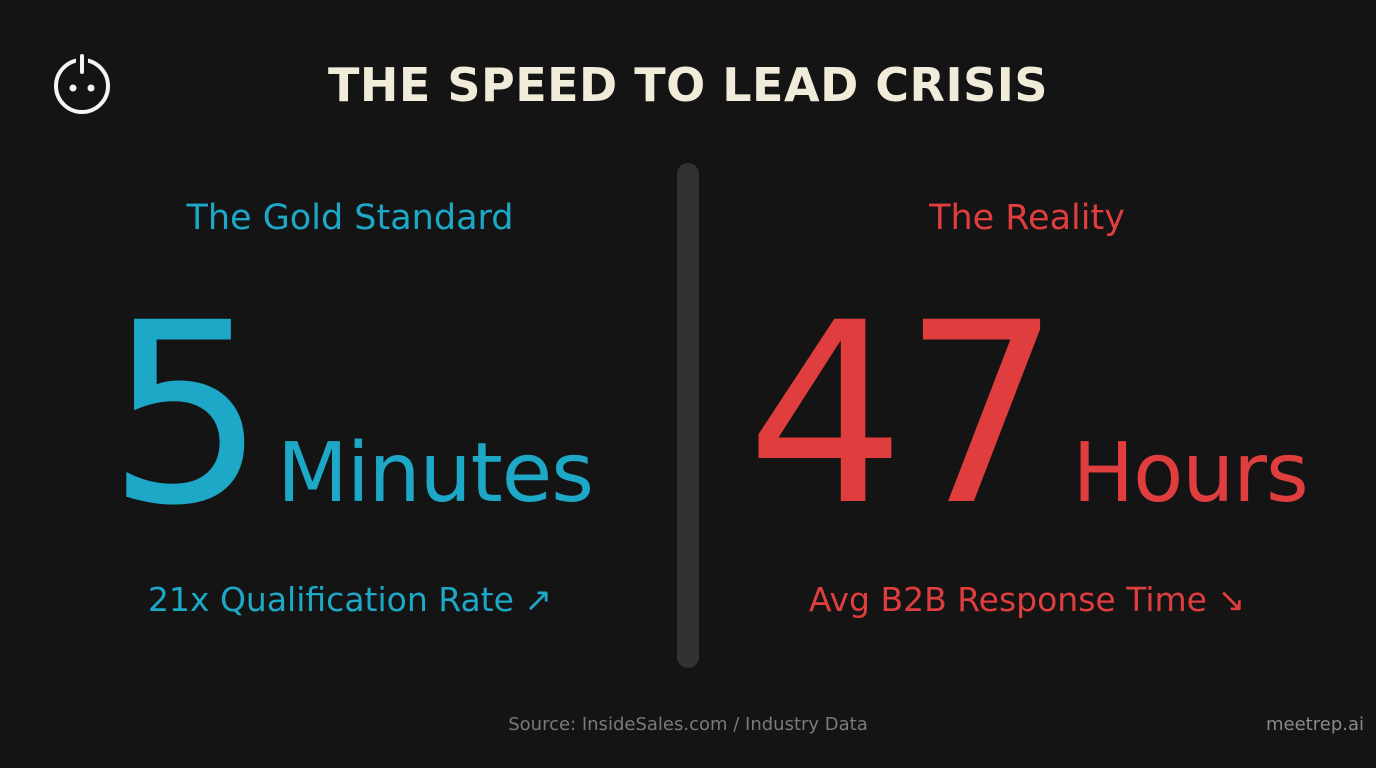  I want to click on stat-unit: Hours, so click(1190, 473).